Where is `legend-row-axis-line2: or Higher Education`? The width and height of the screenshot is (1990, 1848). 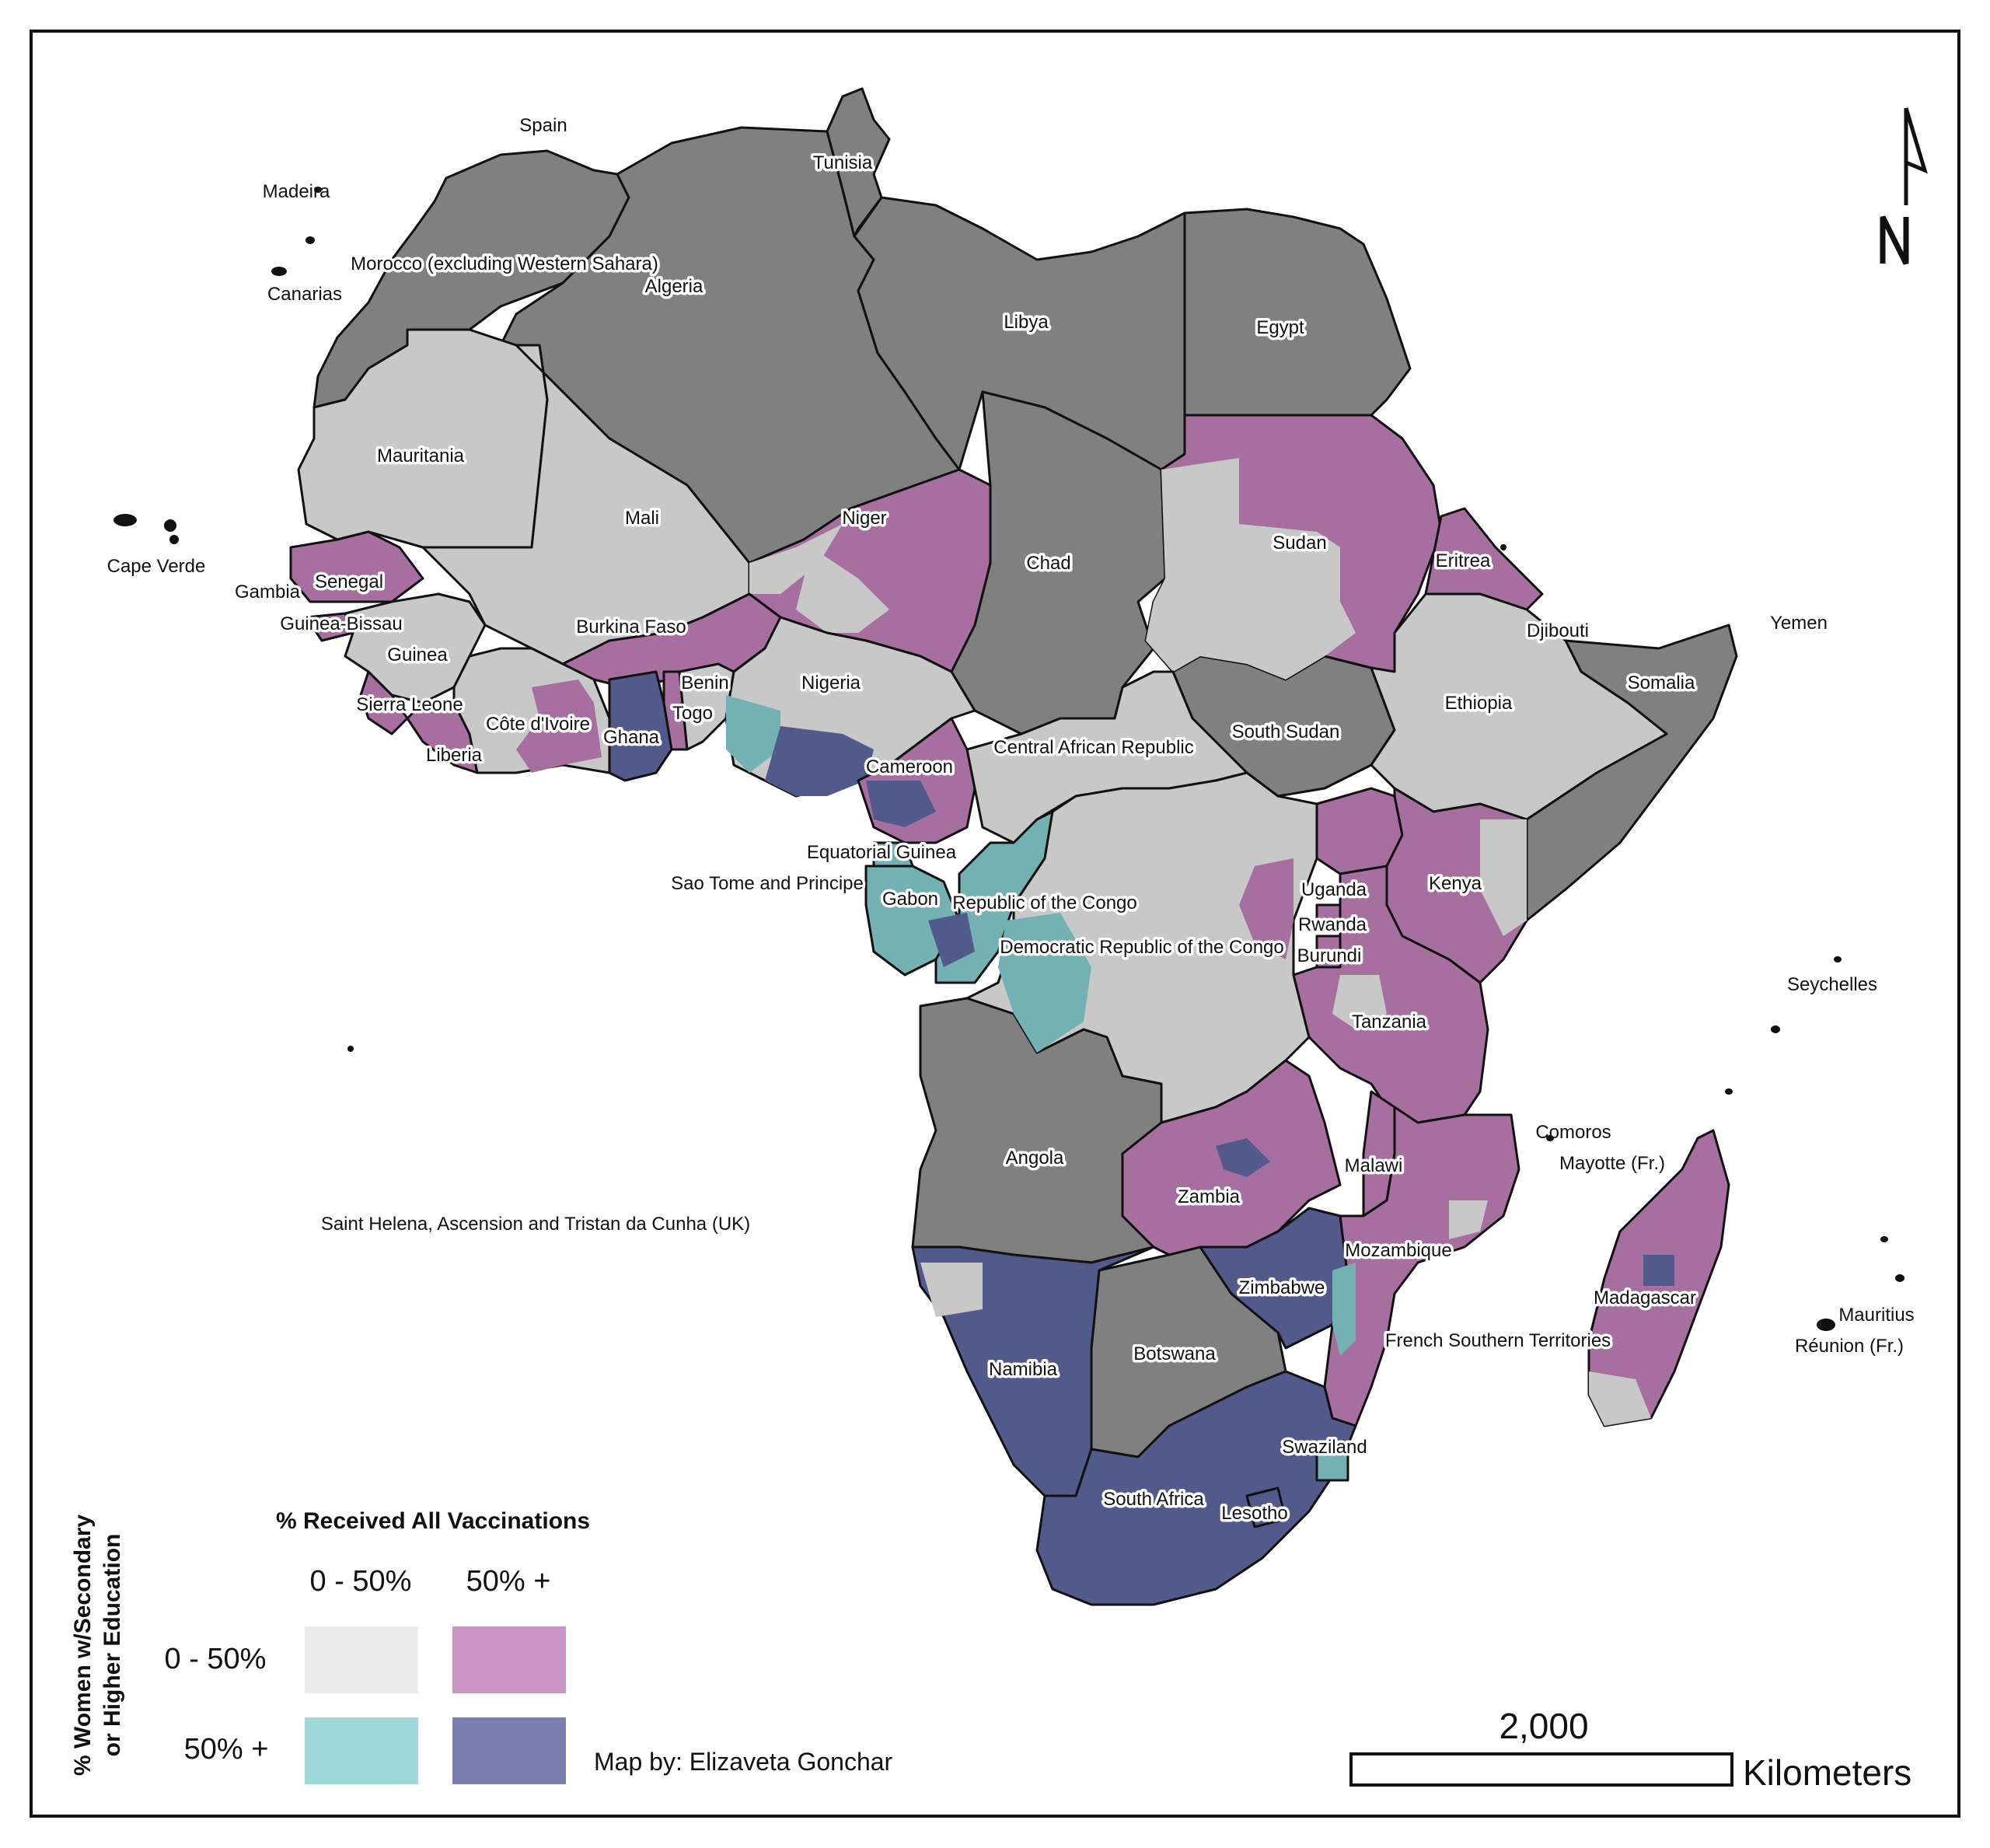
legend-row-axis-line2: or Higher Education is located at coordinates (113, 1645).